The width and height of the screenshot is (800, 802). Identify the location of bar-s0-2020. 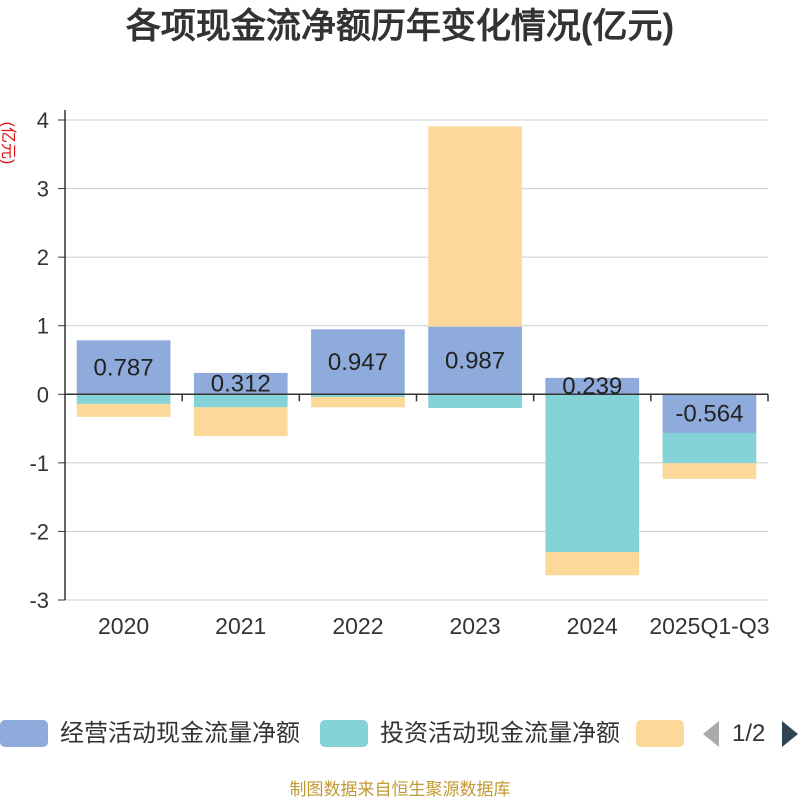
(123, 367).